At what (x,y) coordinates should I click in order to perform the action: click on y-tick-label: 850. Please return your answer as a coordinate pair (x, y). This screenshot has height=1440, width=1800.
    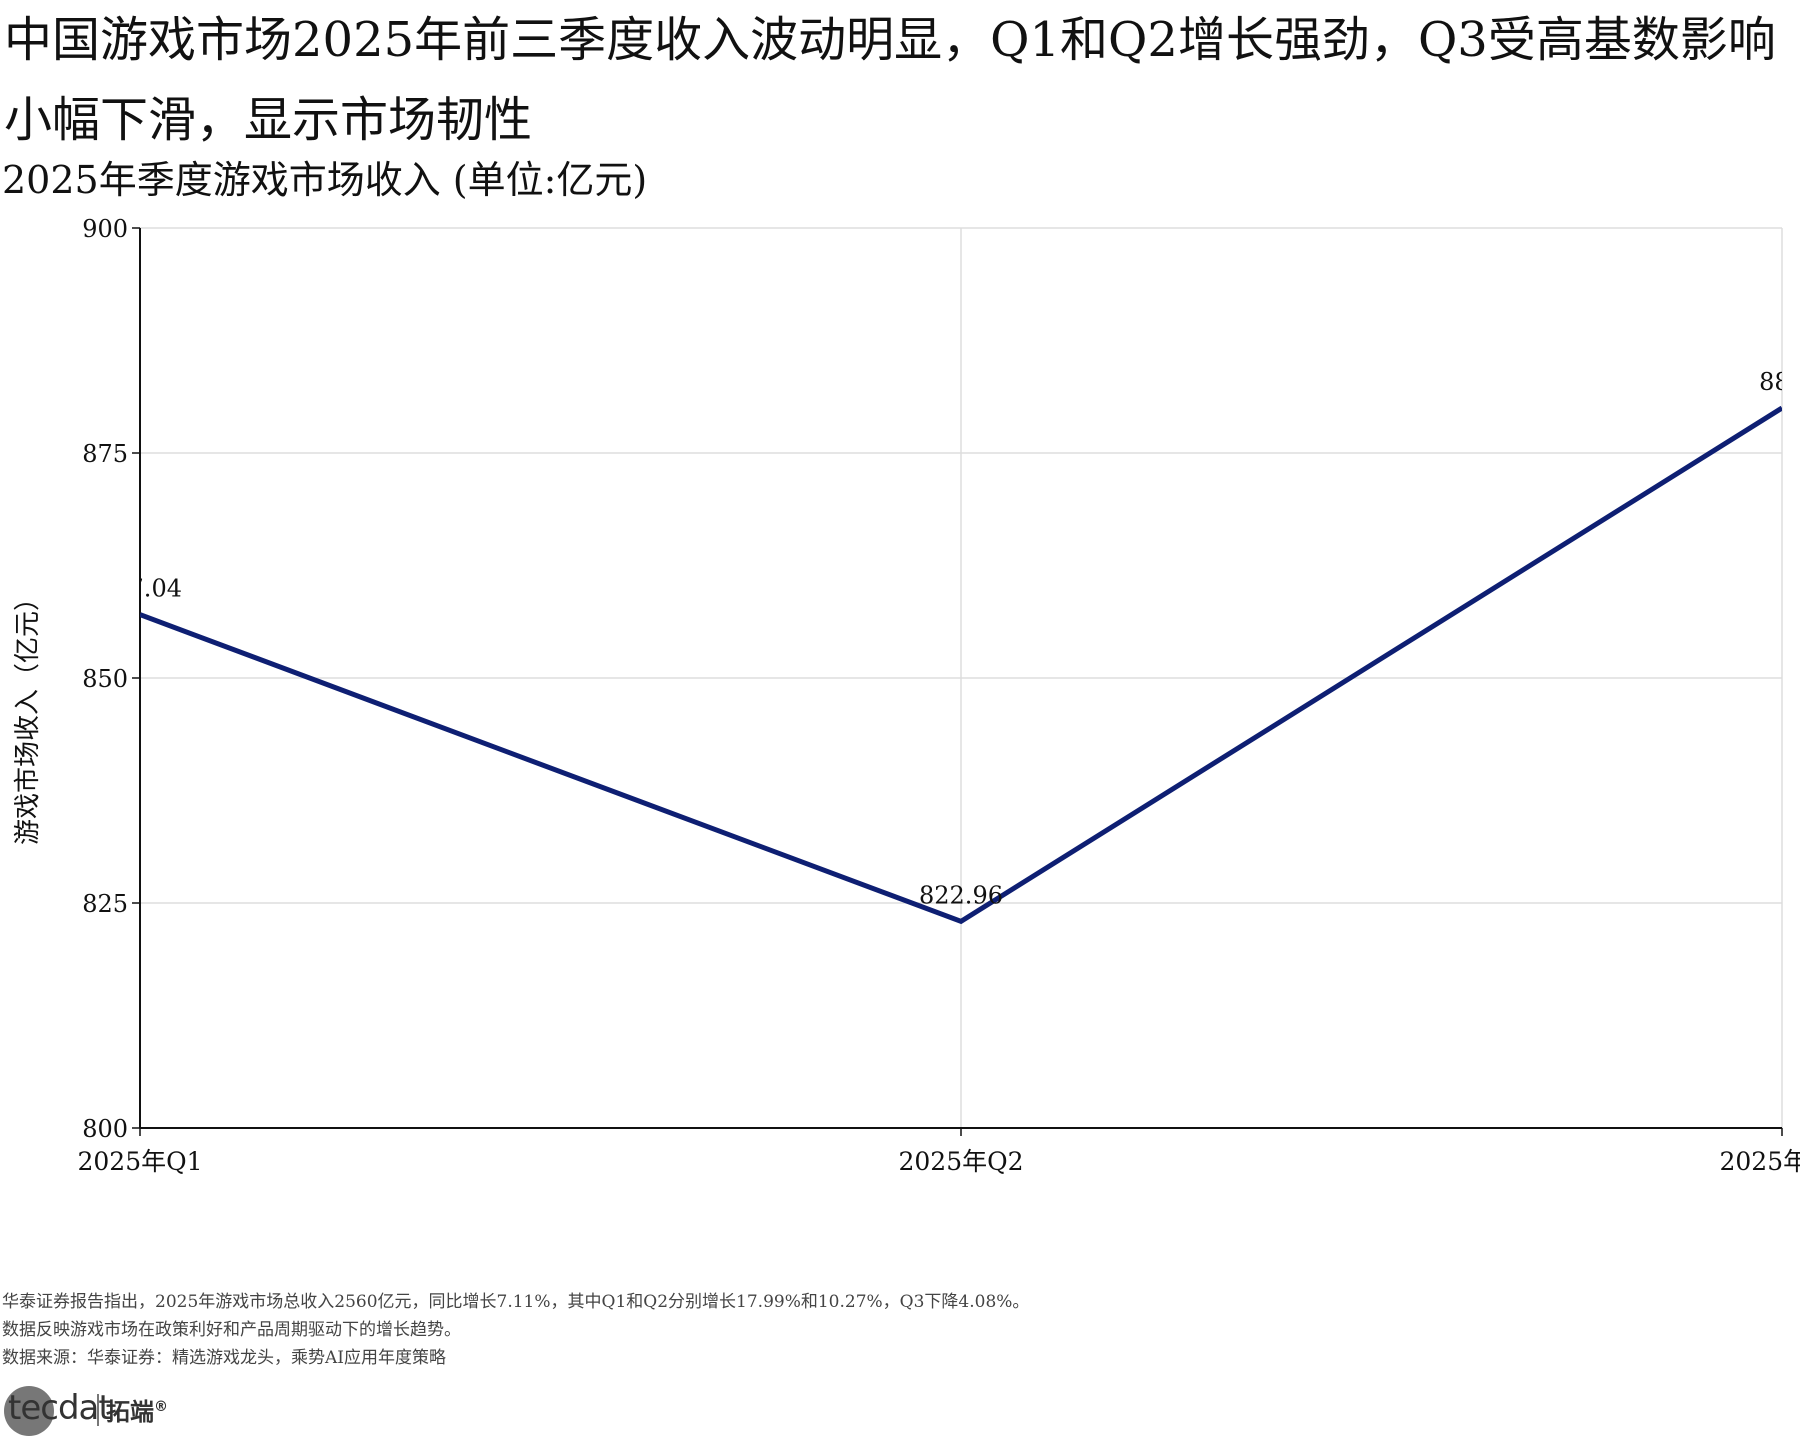
    Looking at the image, I should click on (105, 679).